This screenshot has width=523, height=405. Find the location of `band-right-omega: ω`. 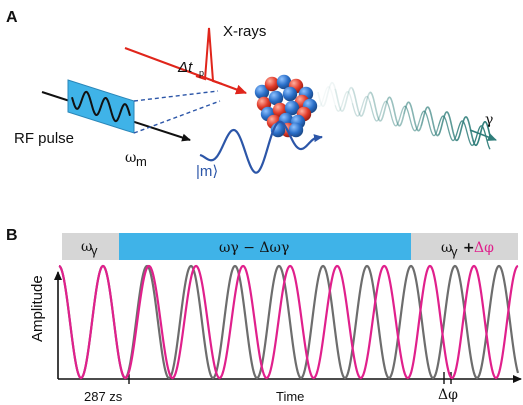

band-right-omega: ω is located at coordinates (446, 248).